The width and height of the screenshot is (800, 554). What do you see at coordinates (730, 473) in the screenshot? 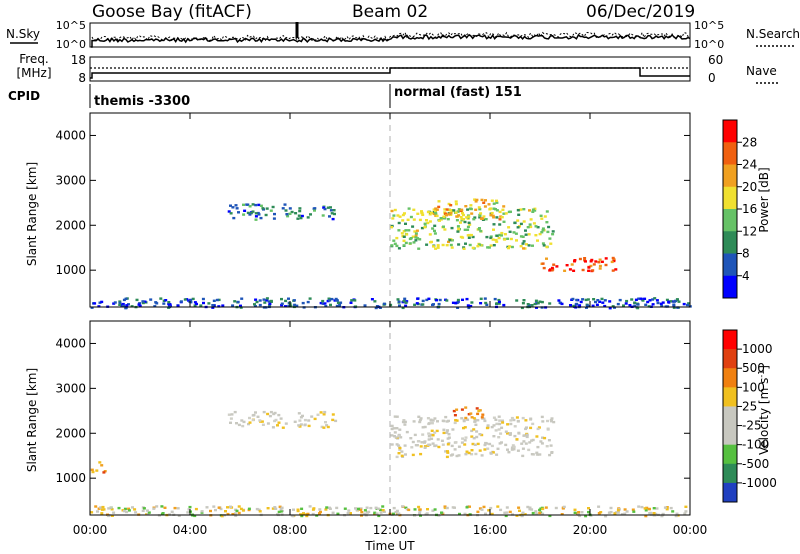
I see `colorbar-segment` at bounding box center [730, 473].